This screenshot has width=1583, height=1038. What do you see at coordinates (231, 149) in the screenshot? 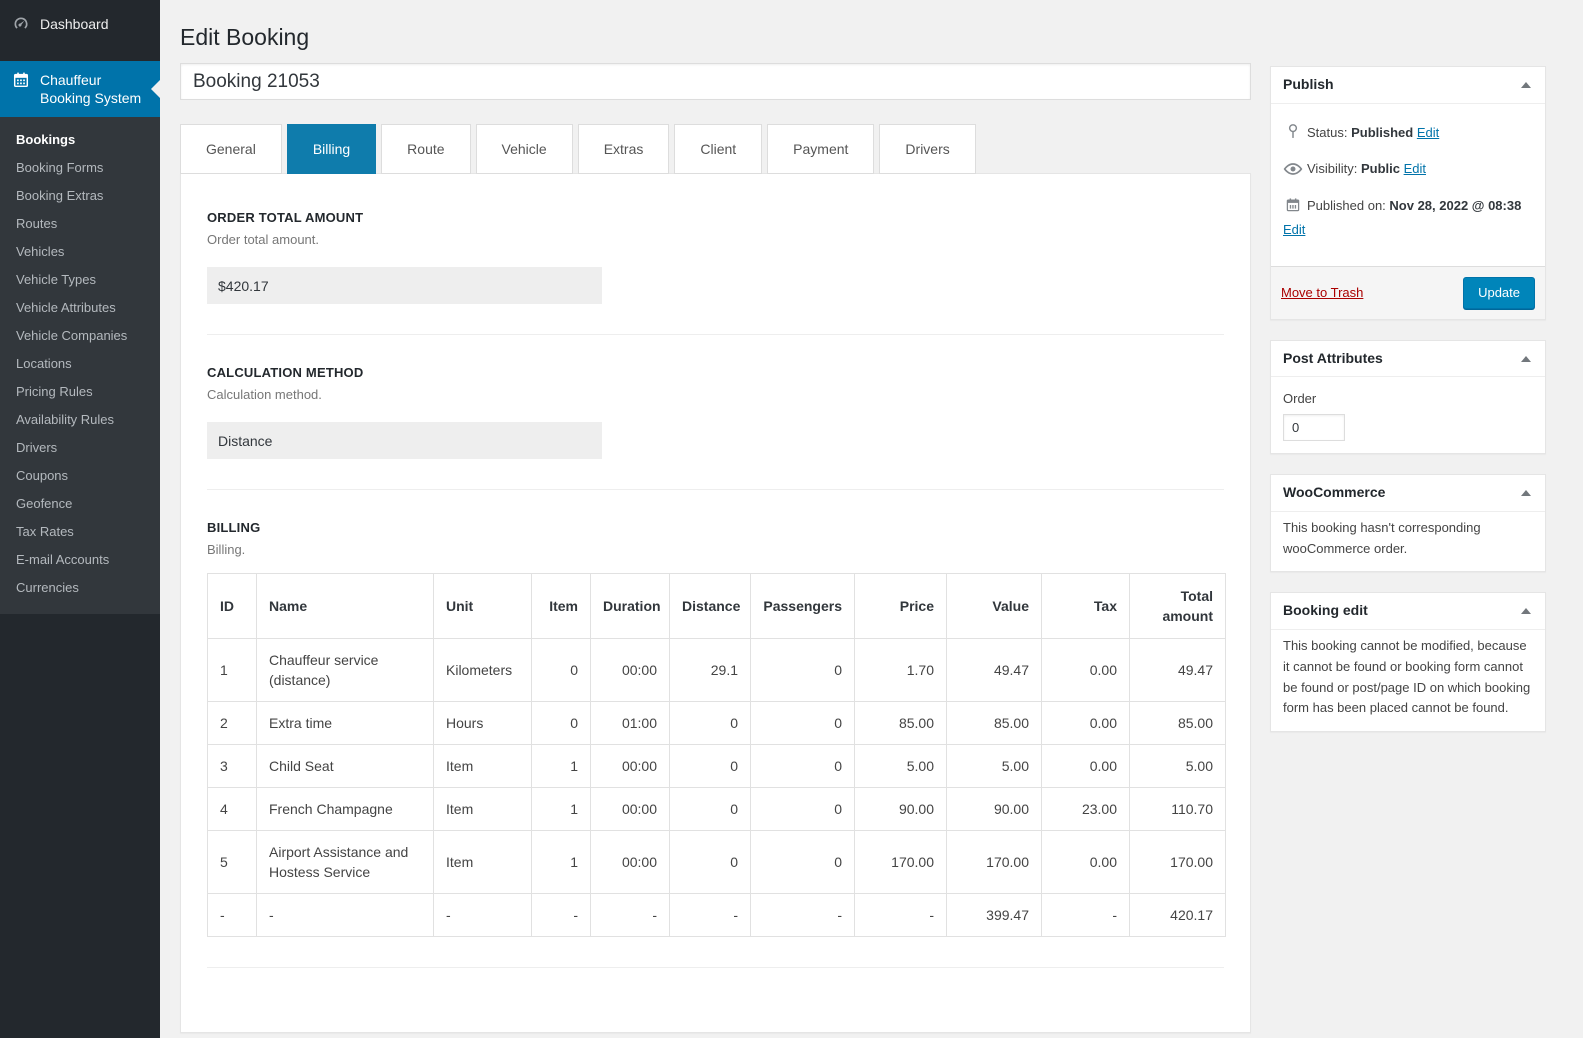
I see `tab-general: General` at bounding box center [231, 149].